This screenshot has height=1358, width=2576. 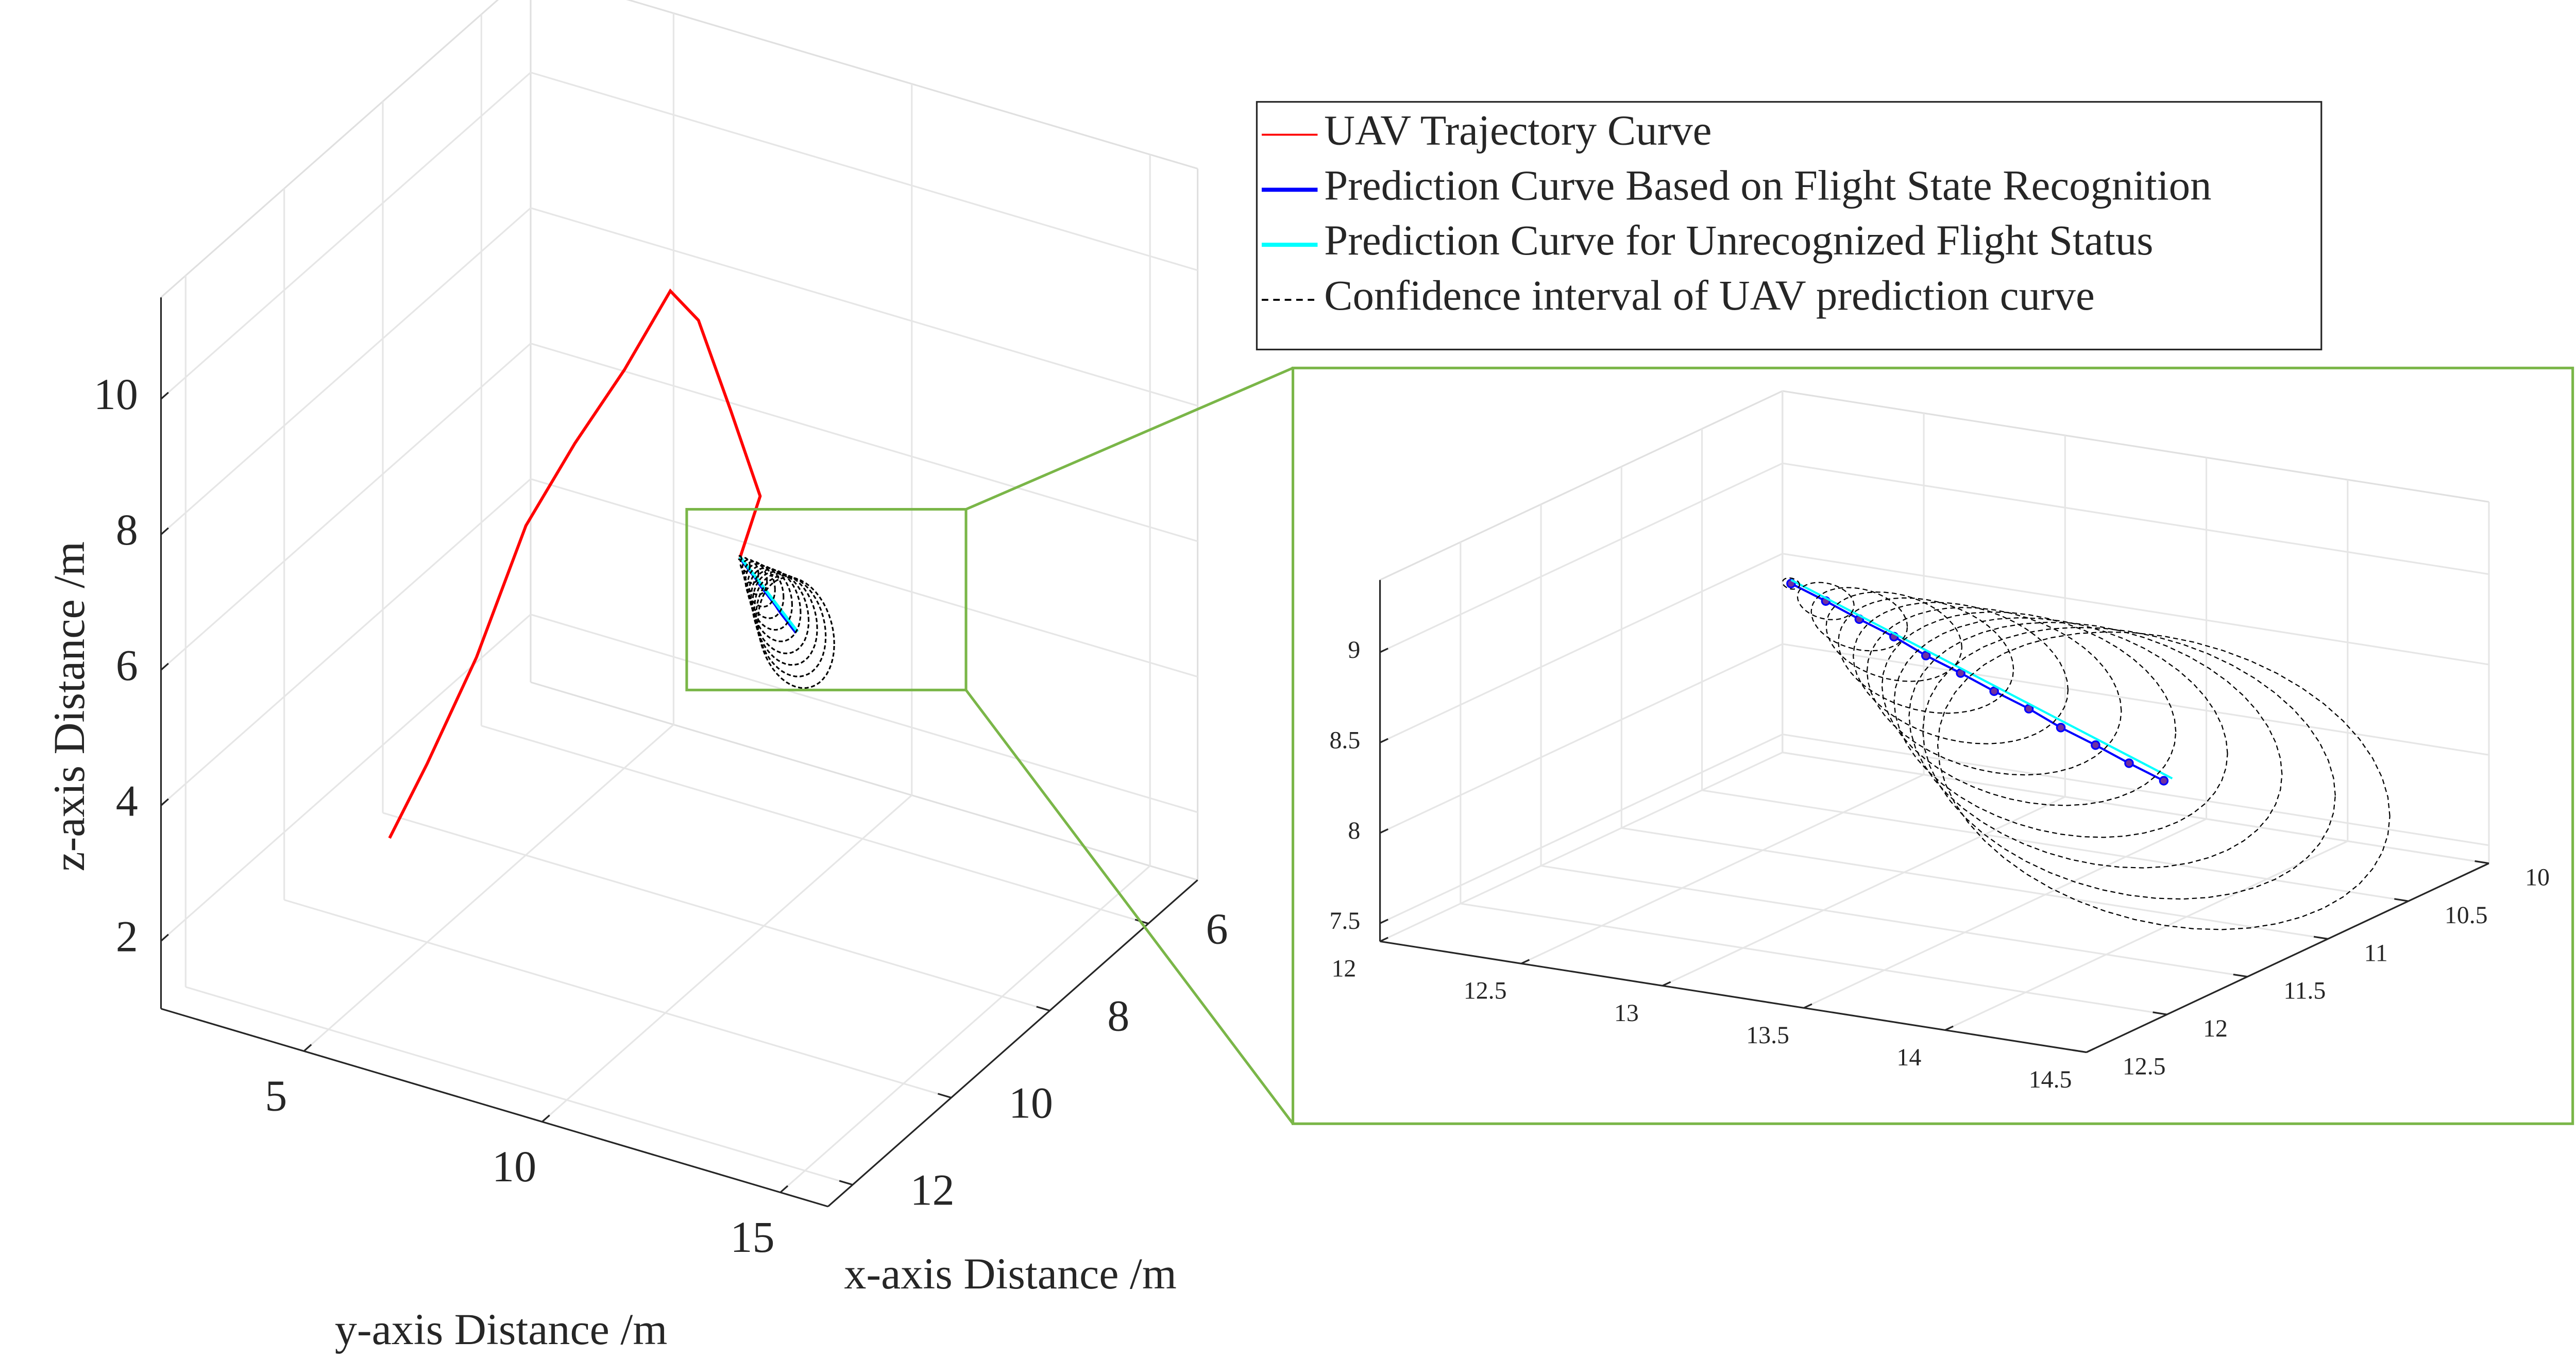 I want to click on z-tick-label: 7.5, so click(x=1345, y=921).